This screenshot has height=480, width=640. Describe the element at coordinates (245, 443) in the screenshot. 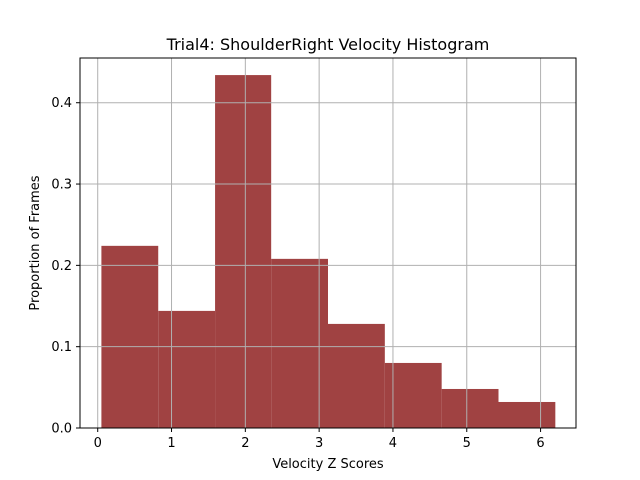

I see `x-tick-label: 2` at that location.